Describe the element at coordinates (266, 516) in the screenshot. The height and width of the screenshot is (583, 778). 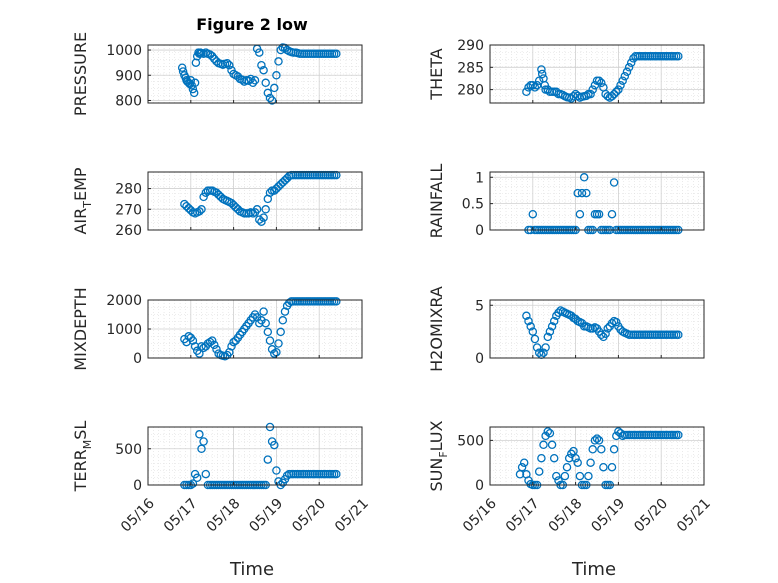
I see `x-tick-label: 05/19` at that location.